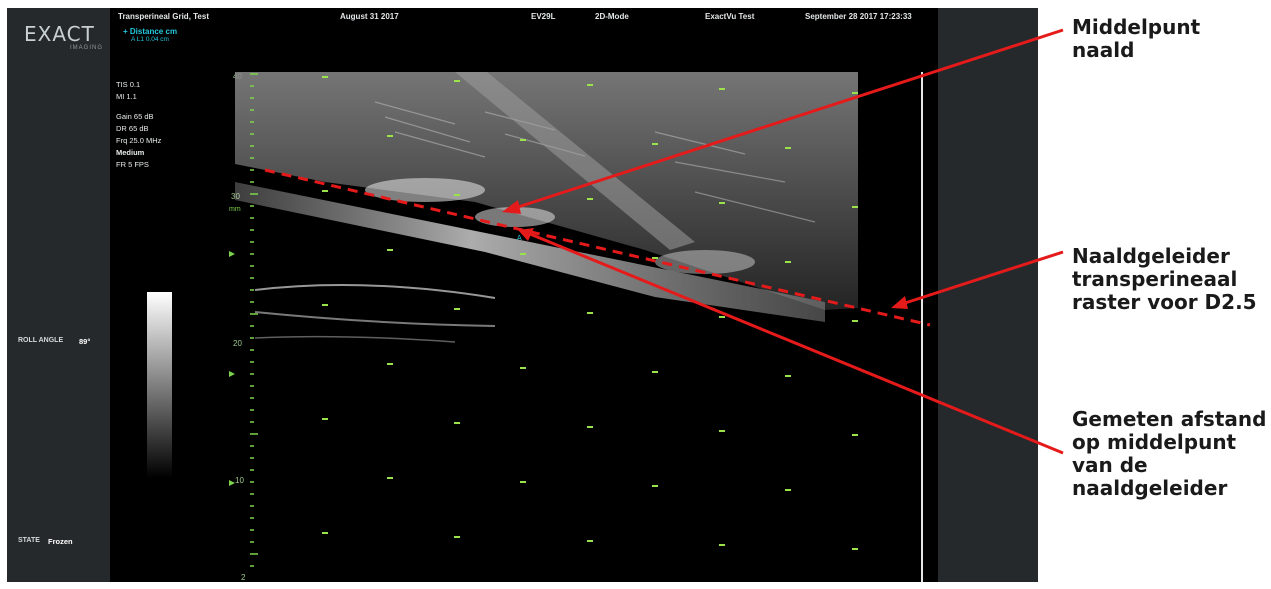  Describe the element at coordinates (163, 16) in the screenshot. I see `protocol-name: Transperineal Grid, Test` at that location.